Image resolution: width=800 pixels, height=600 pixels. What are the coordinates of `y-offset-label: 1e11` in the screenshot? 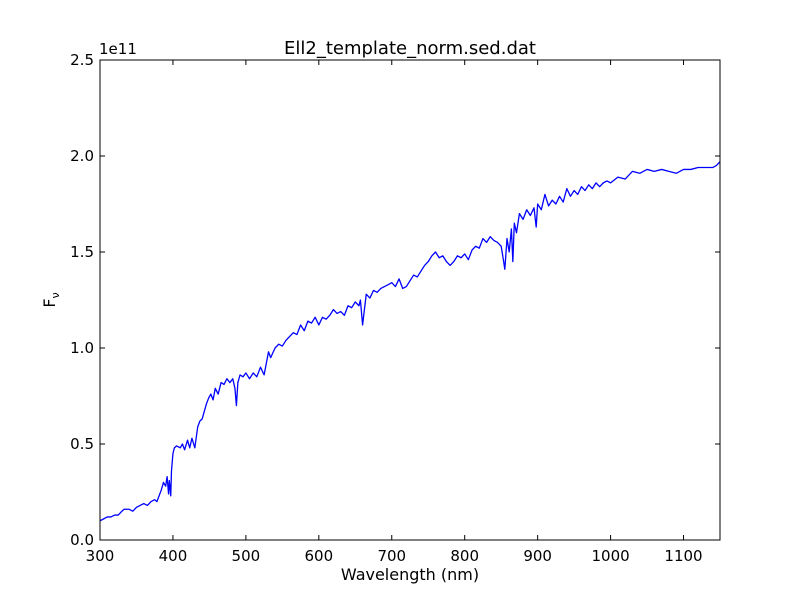 It's located at (118, 49).